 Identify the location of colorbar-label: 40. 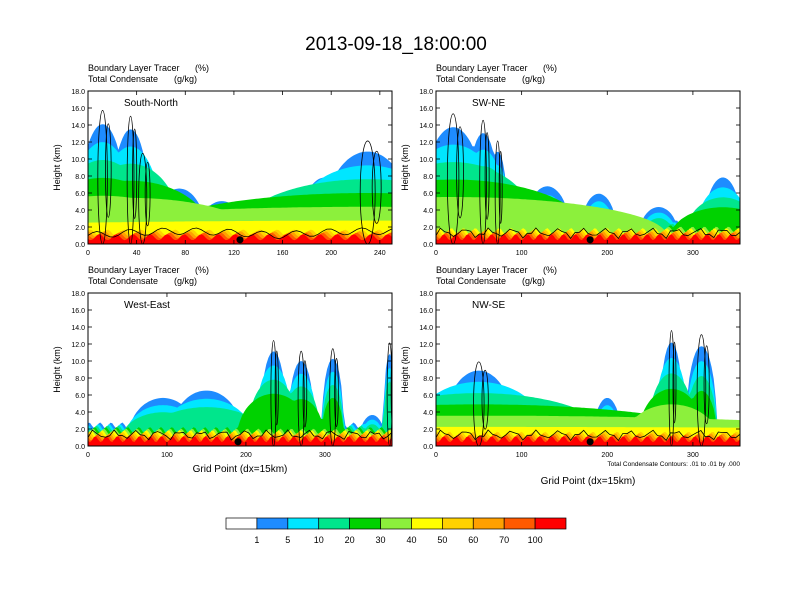
(411, 540).